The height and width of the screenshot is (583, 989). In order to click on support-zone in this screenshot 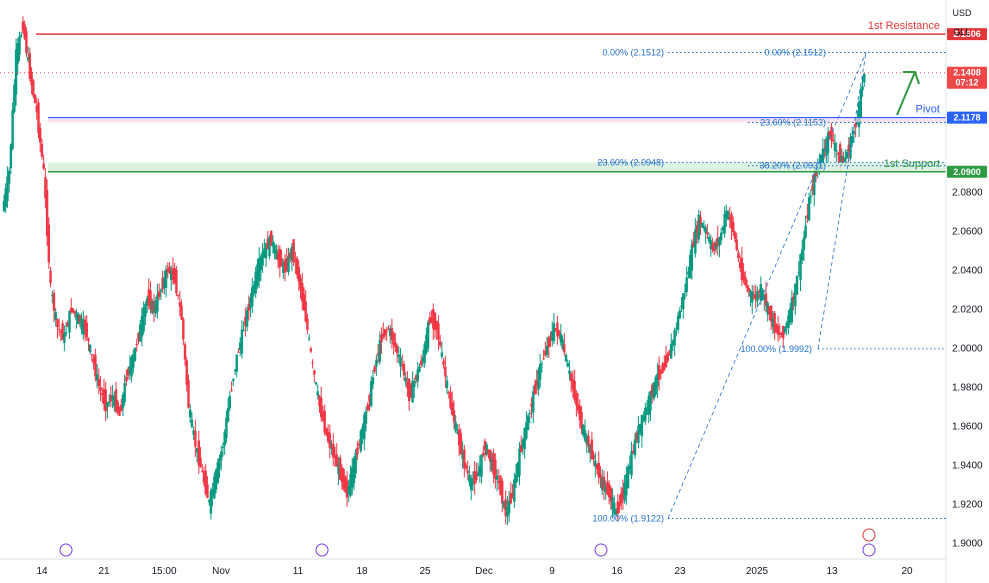, I will do `click(497, 167)`.